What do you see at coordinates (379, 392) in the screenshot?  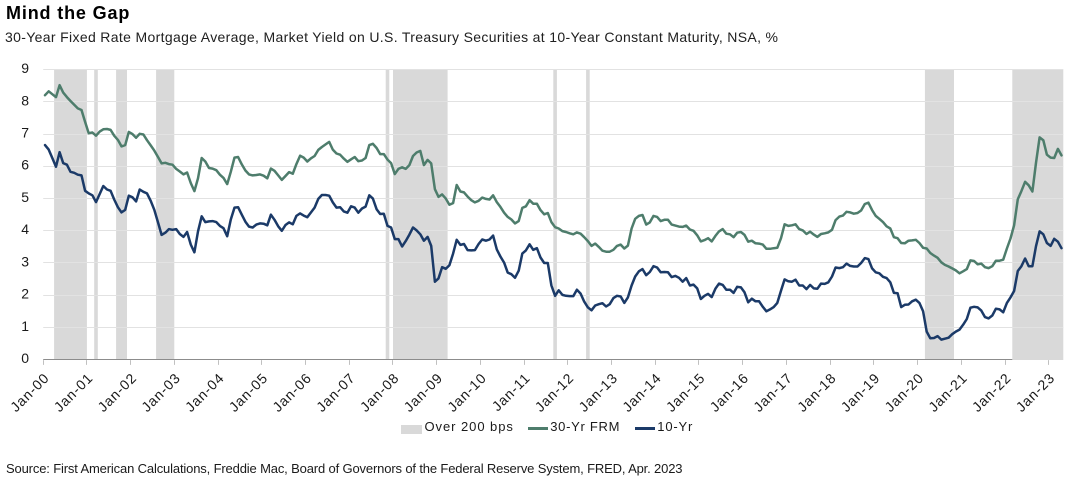 I see `svg-text: Jan-08` at bounding box center [379, 392].